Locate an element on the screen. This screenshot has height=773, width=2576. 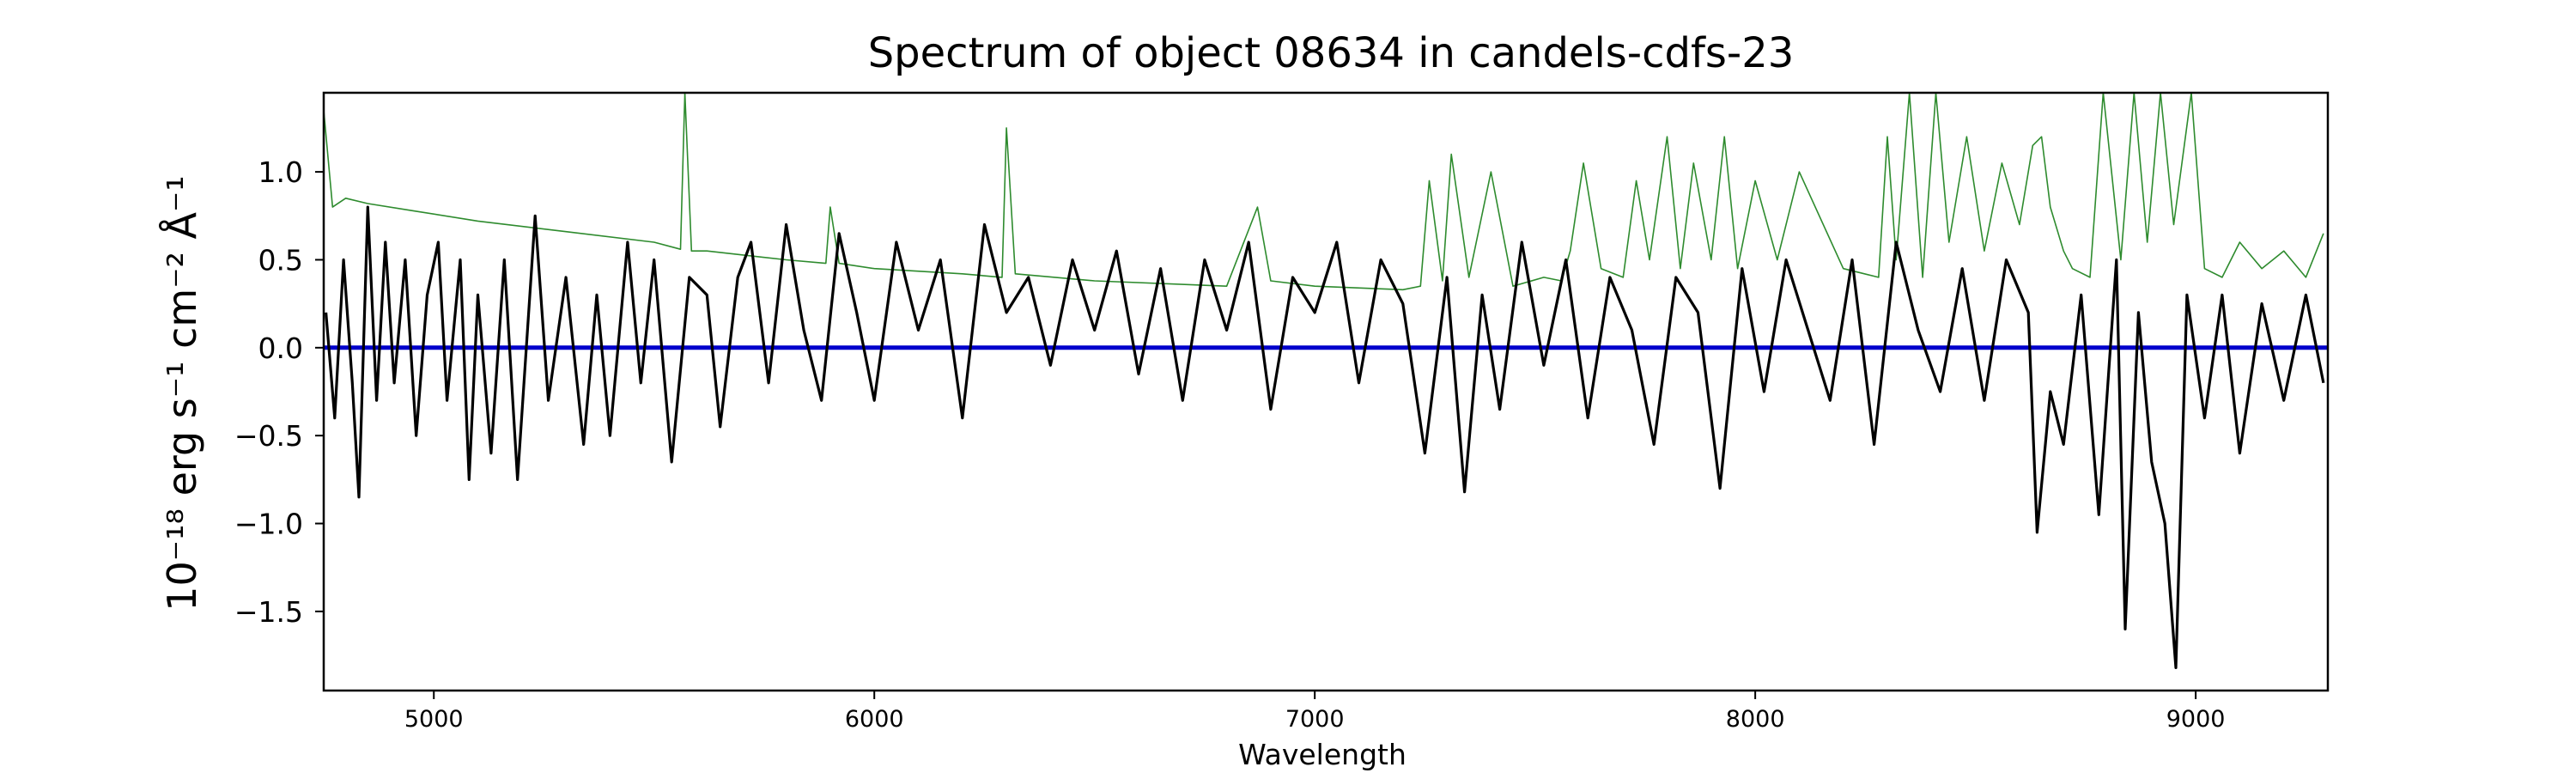
y-tick-label: −0.5 is located at coordinates (269, 436).